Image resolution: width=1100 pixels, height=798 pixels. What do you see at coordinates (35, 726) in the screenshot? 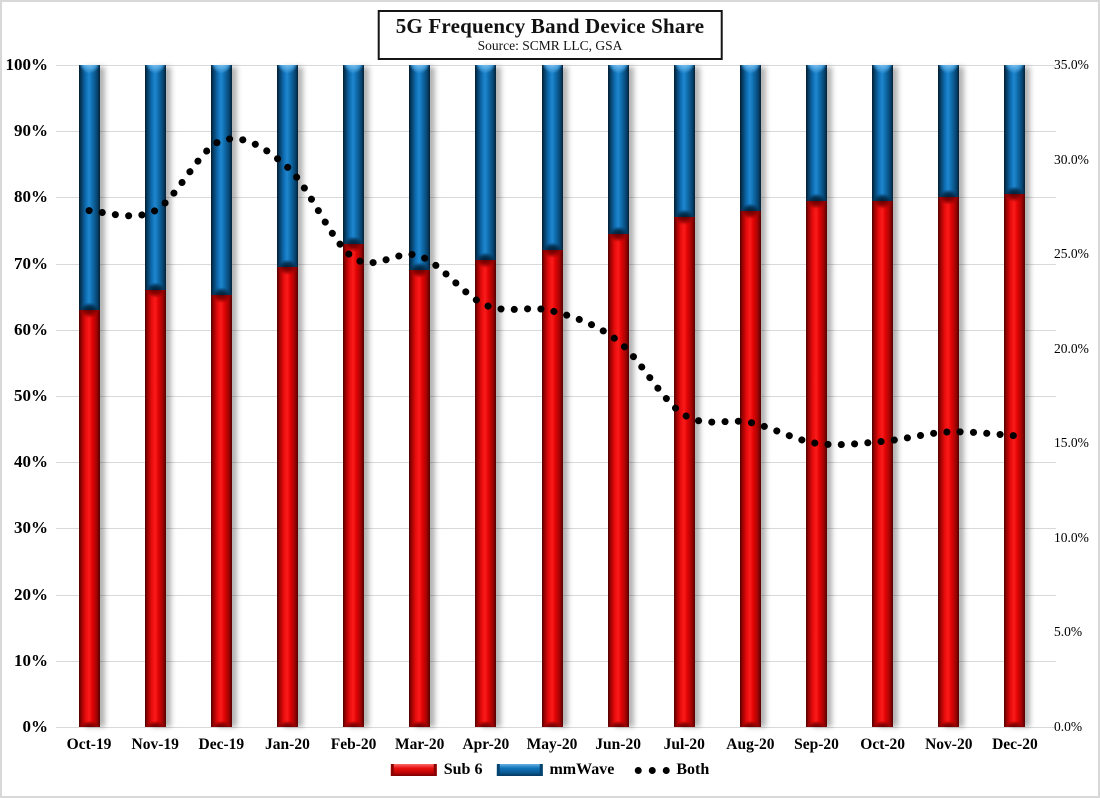
I see `left-axis-tick: 0%` at bounding box center [35, 726].